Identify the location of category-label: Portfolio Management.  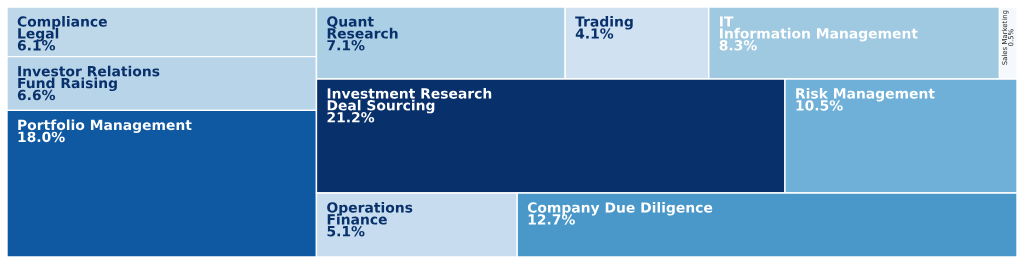
(105, 126).